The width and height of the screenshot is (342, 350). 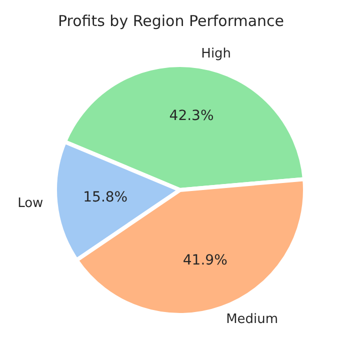 I want to click on slice-label: High, so click(x=216, y=54).